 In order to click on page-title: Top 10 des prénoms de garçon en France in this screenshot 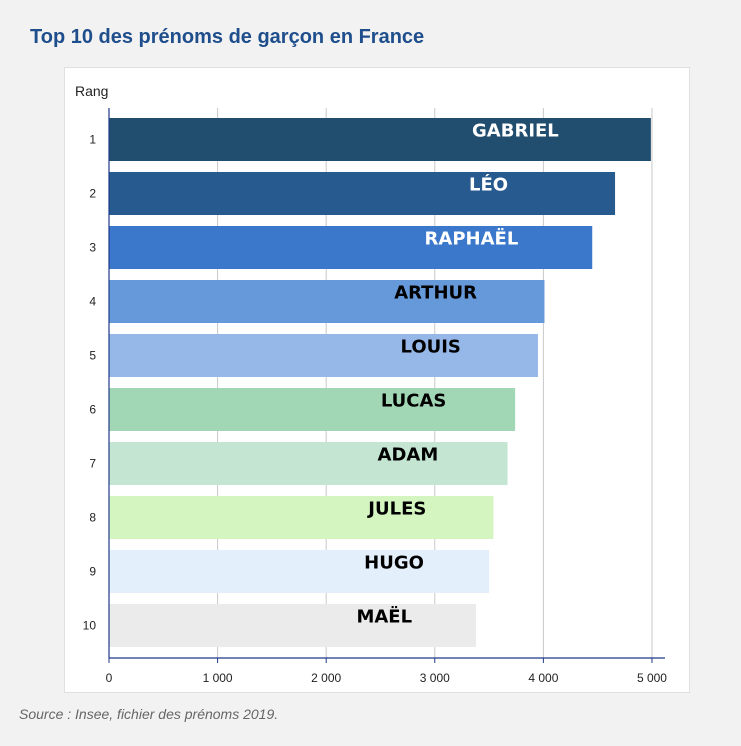, I will do `click(227, 37)`.